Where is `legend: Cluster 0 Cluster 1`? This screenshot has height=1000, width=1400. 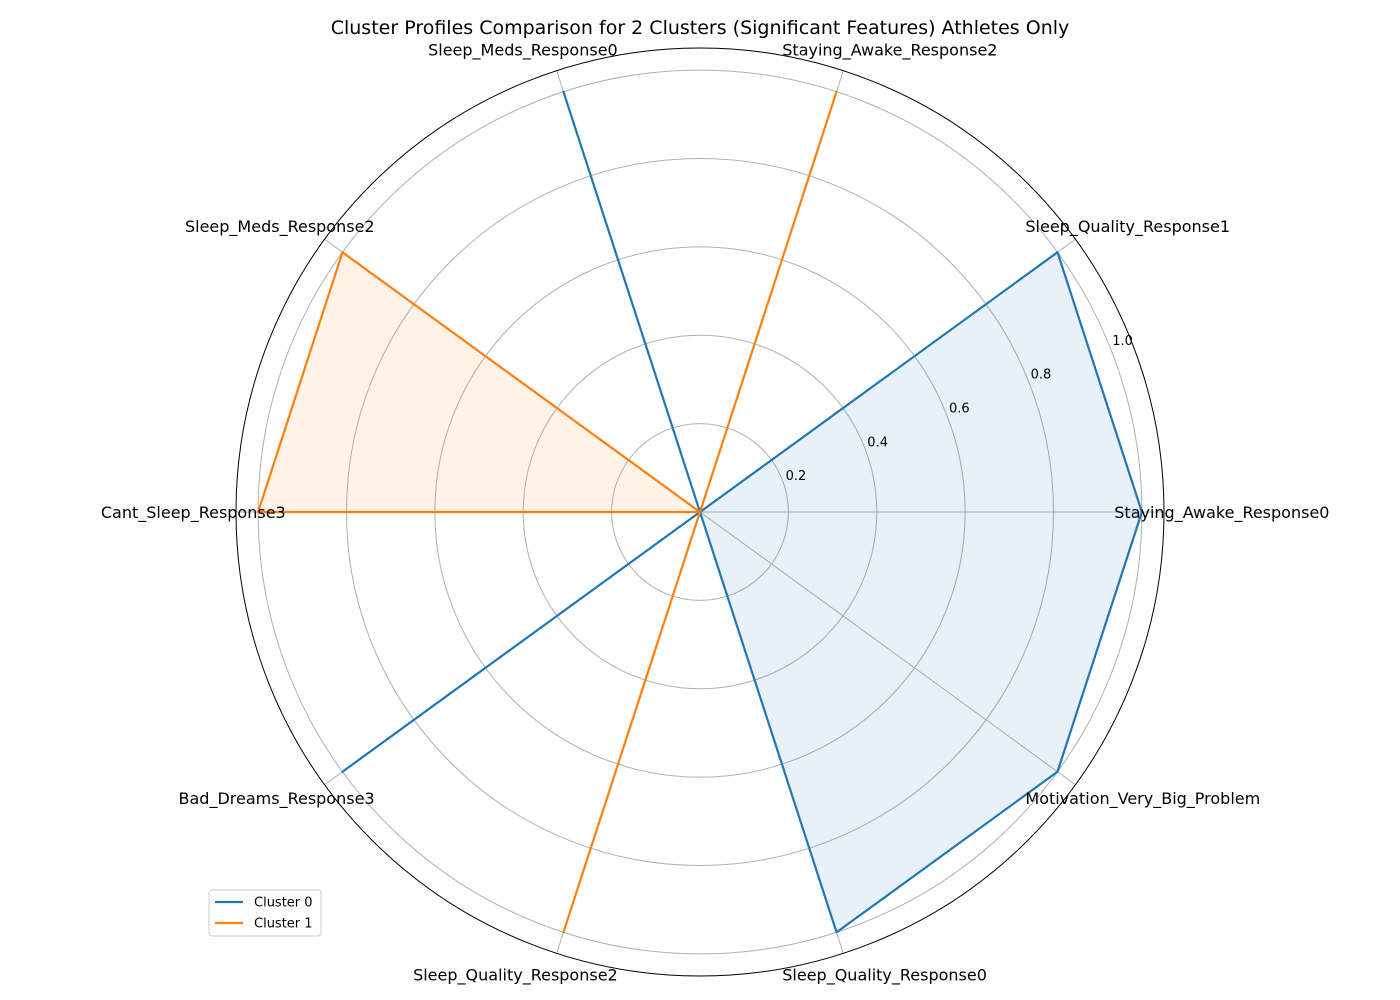 legend: Cluster 0 Cluster 1 is located at coordinates (265, 913).